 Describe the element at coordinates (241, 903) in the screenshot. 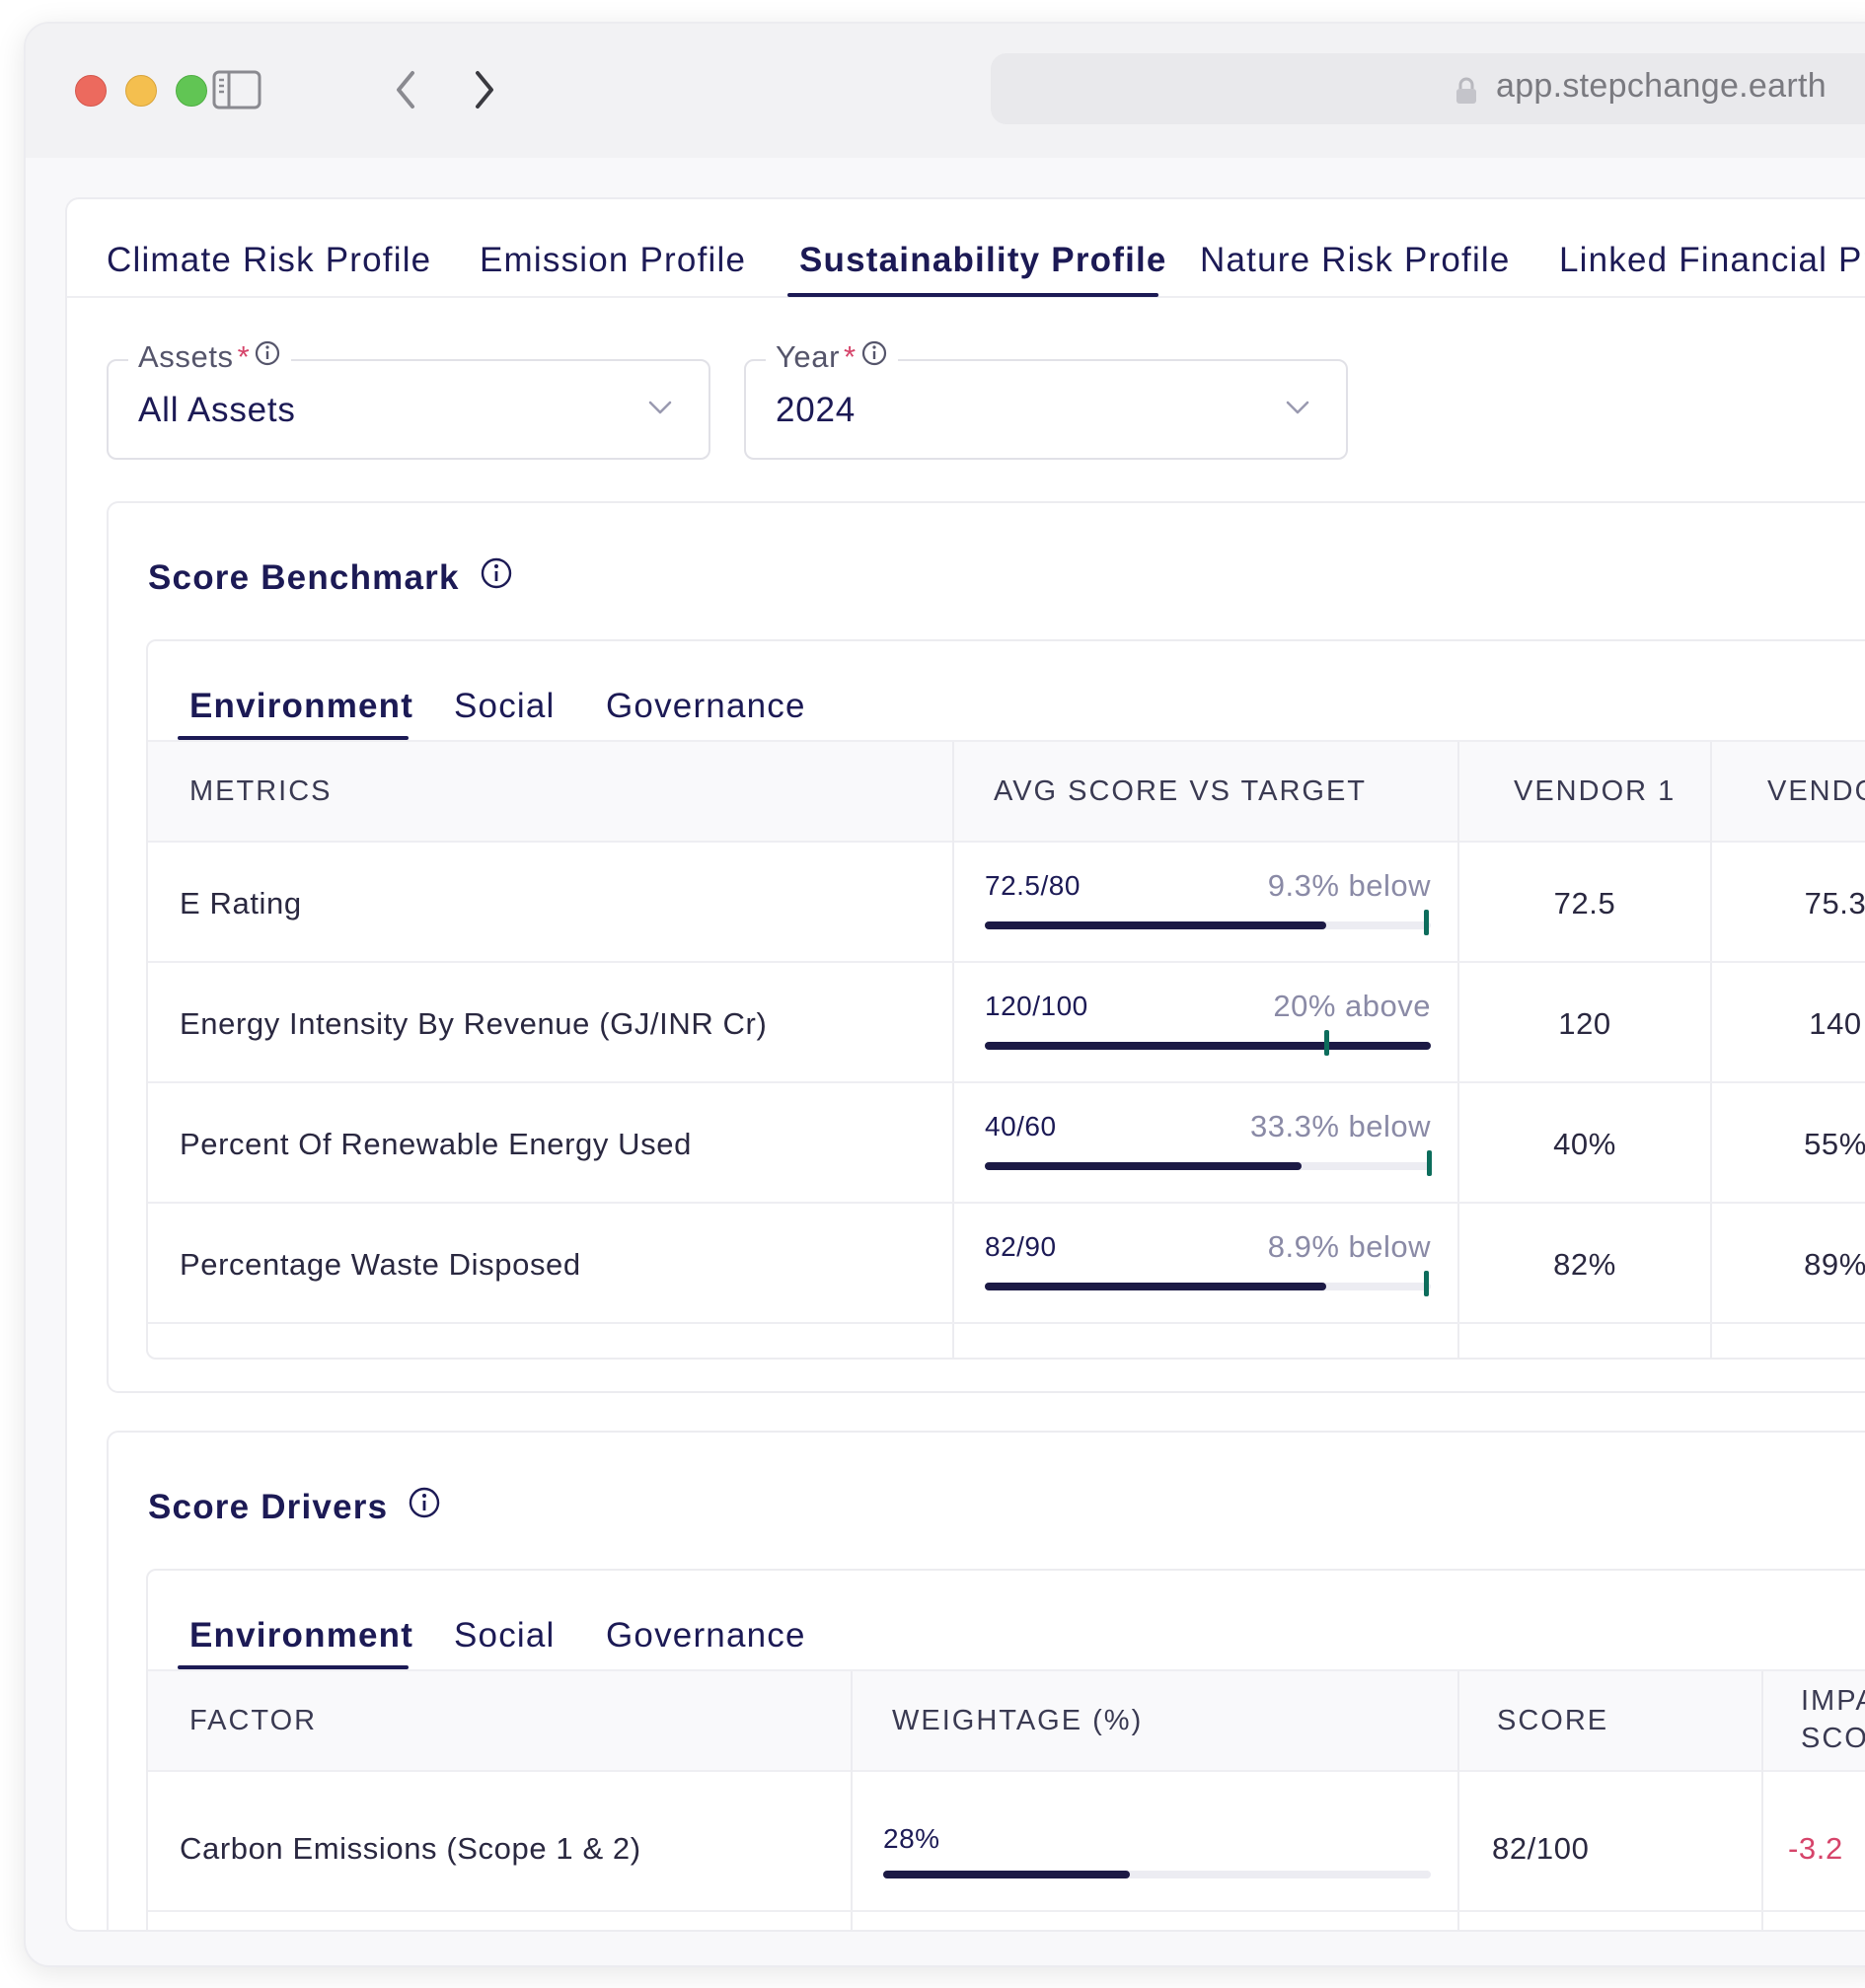

I see `metric-name: E Rating` at that location.